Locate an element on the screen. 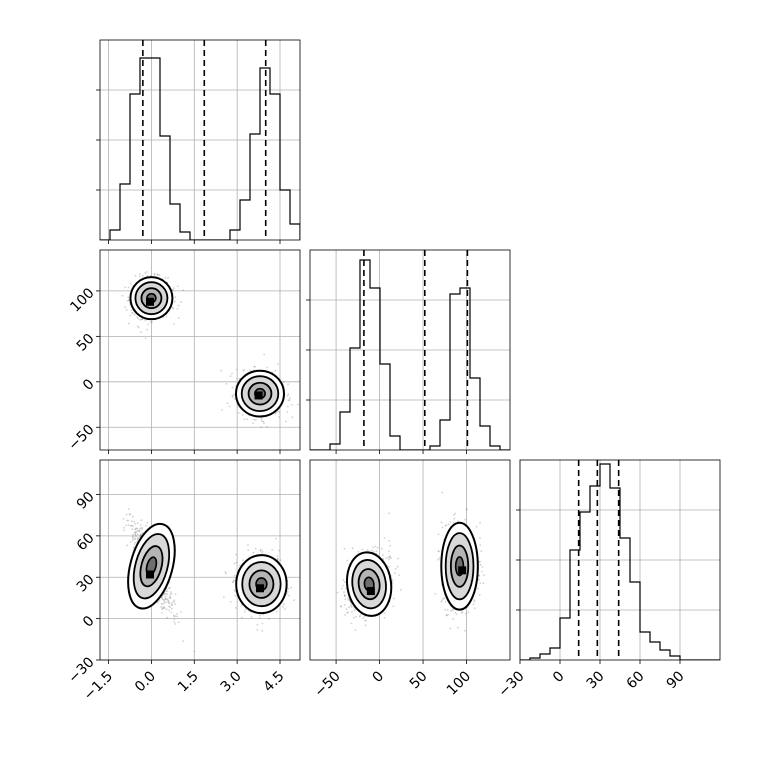  scatter-p1-p3-xtick-label-1: 0.0 is located at coordinates (145, 681).